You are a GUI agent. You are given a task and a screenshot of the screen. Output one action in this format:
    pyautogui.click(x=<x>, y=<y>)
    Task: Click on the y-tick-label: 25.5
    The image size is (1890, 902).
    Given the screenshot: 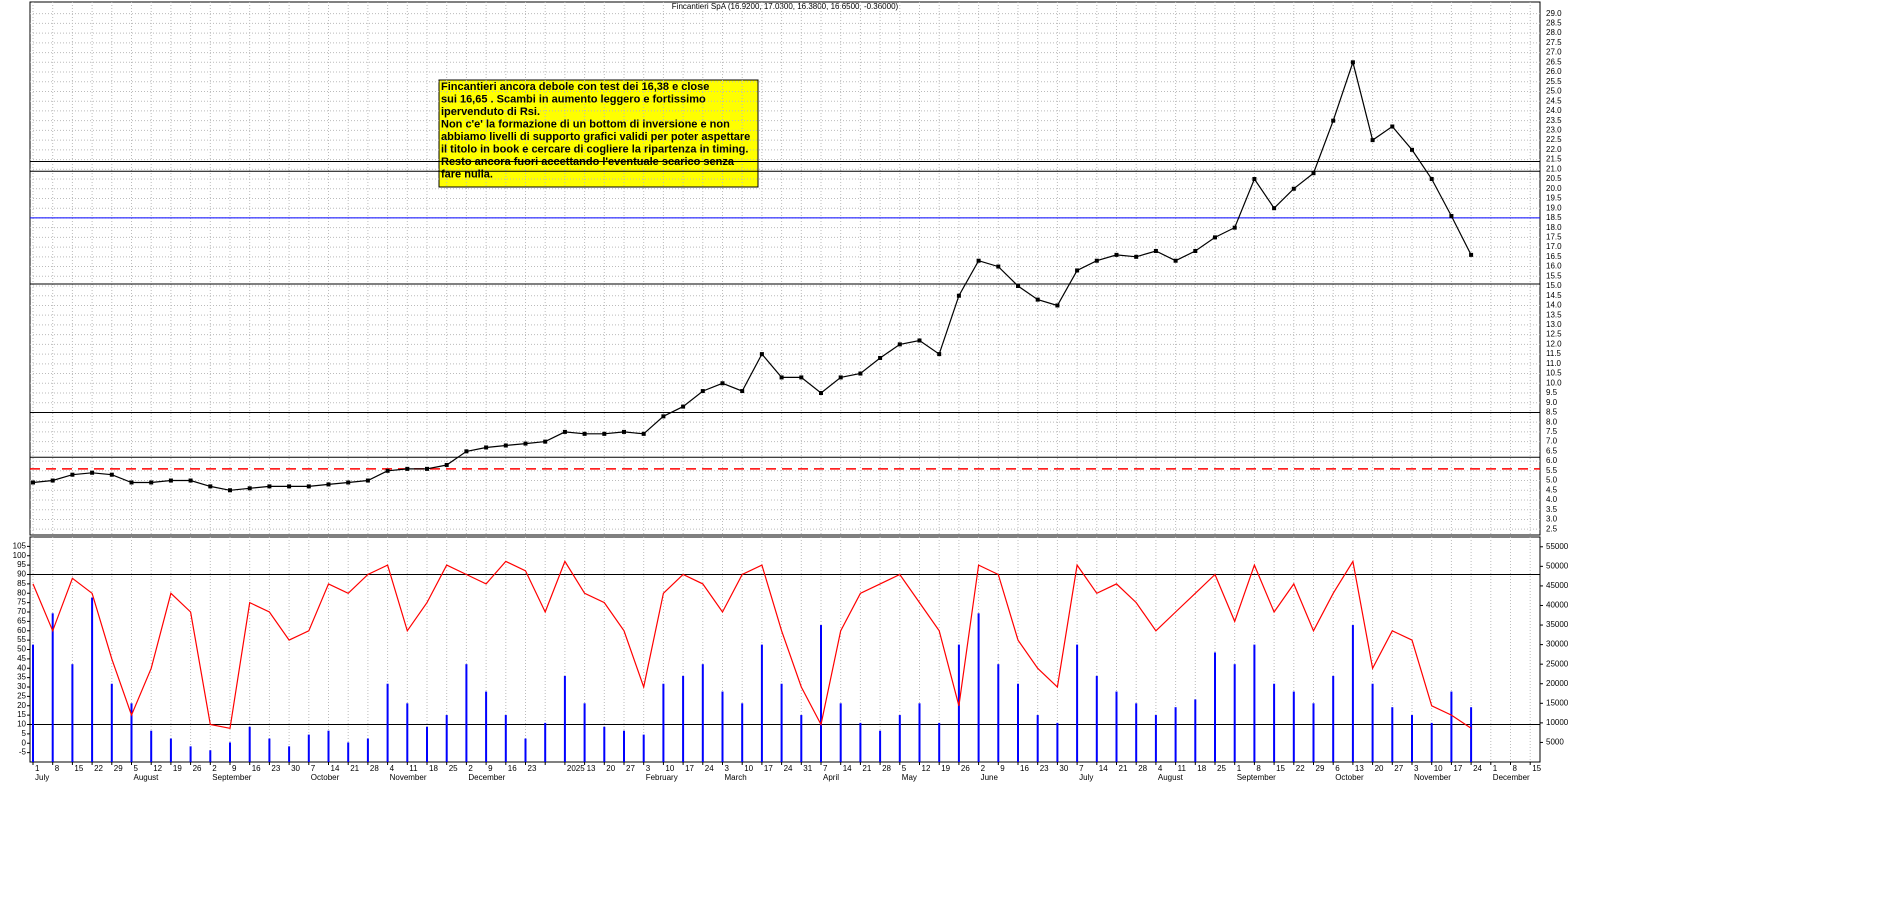 What is the action you would take?
    pyautogui.click(x=1554, y=81)
    